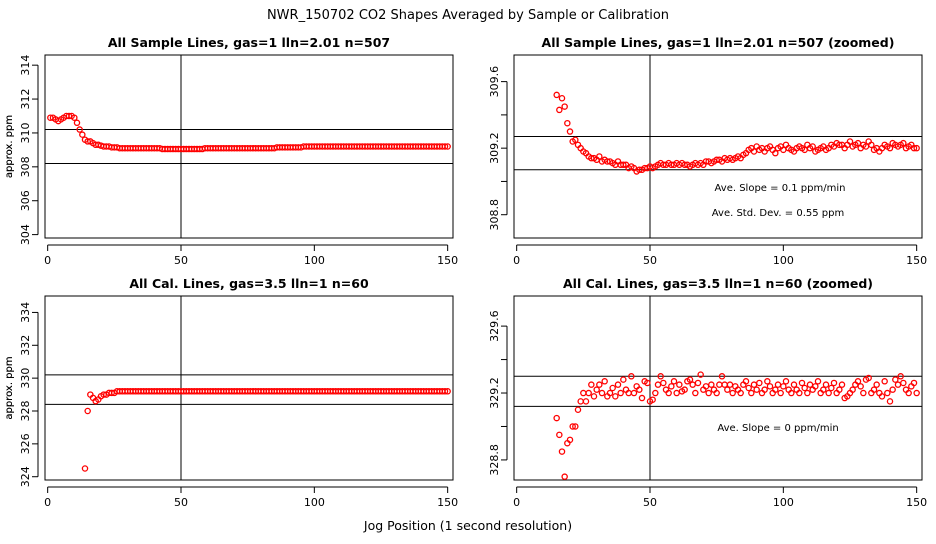 The image size is (936, 544). I want to click on chart-title: All Sample Lines, gas=1 lln=2.01 n=507, so click(249, 42).